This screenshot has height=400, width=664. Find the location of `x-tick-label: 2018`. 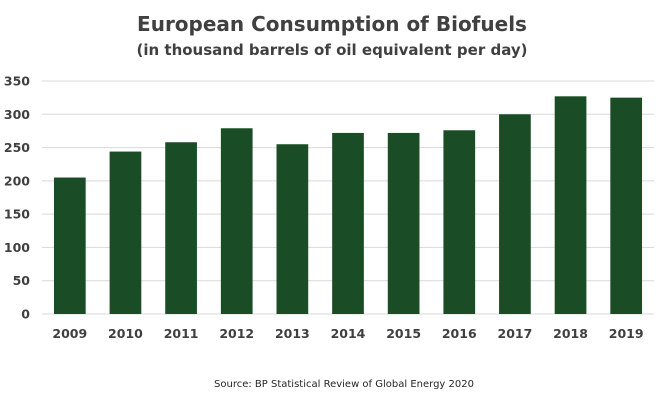

x-tick-label: 2018 is located at coordinates (570, 333).